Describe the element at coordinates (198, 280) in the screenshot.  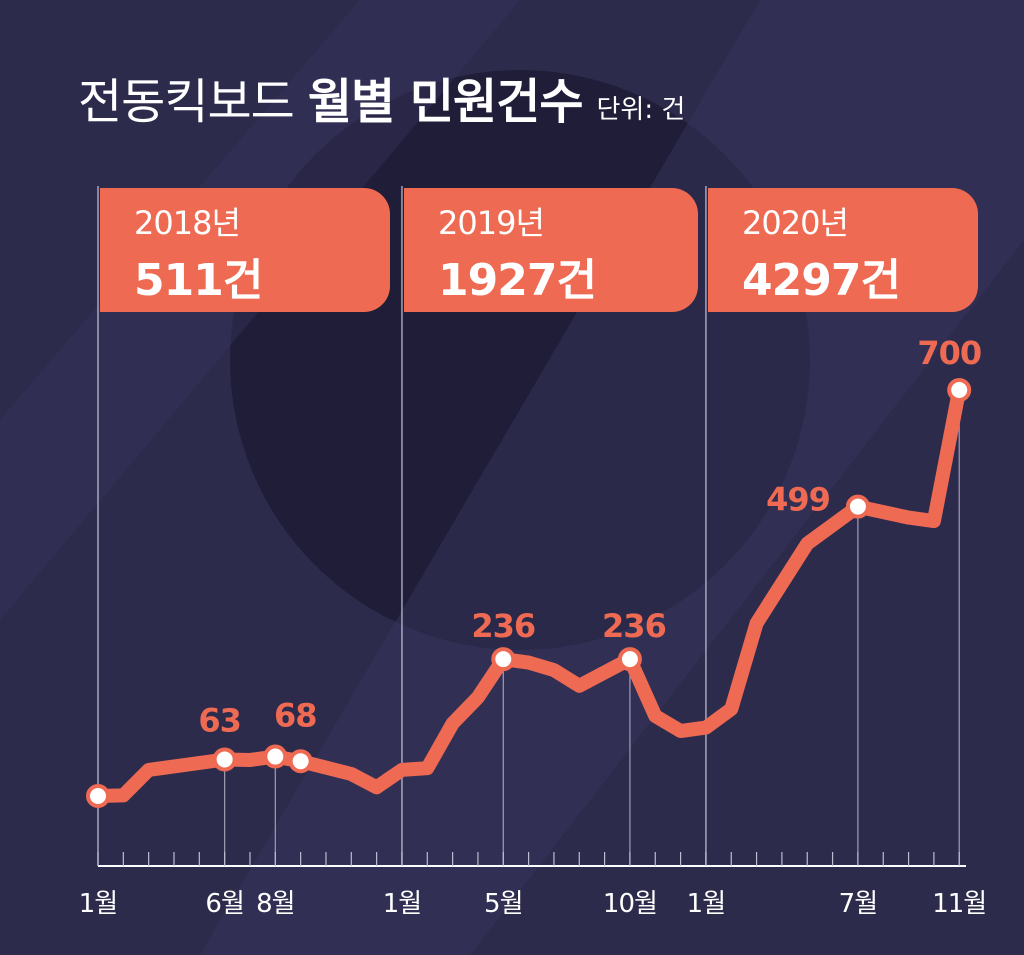
I see `banner-total: 511건` at that location.